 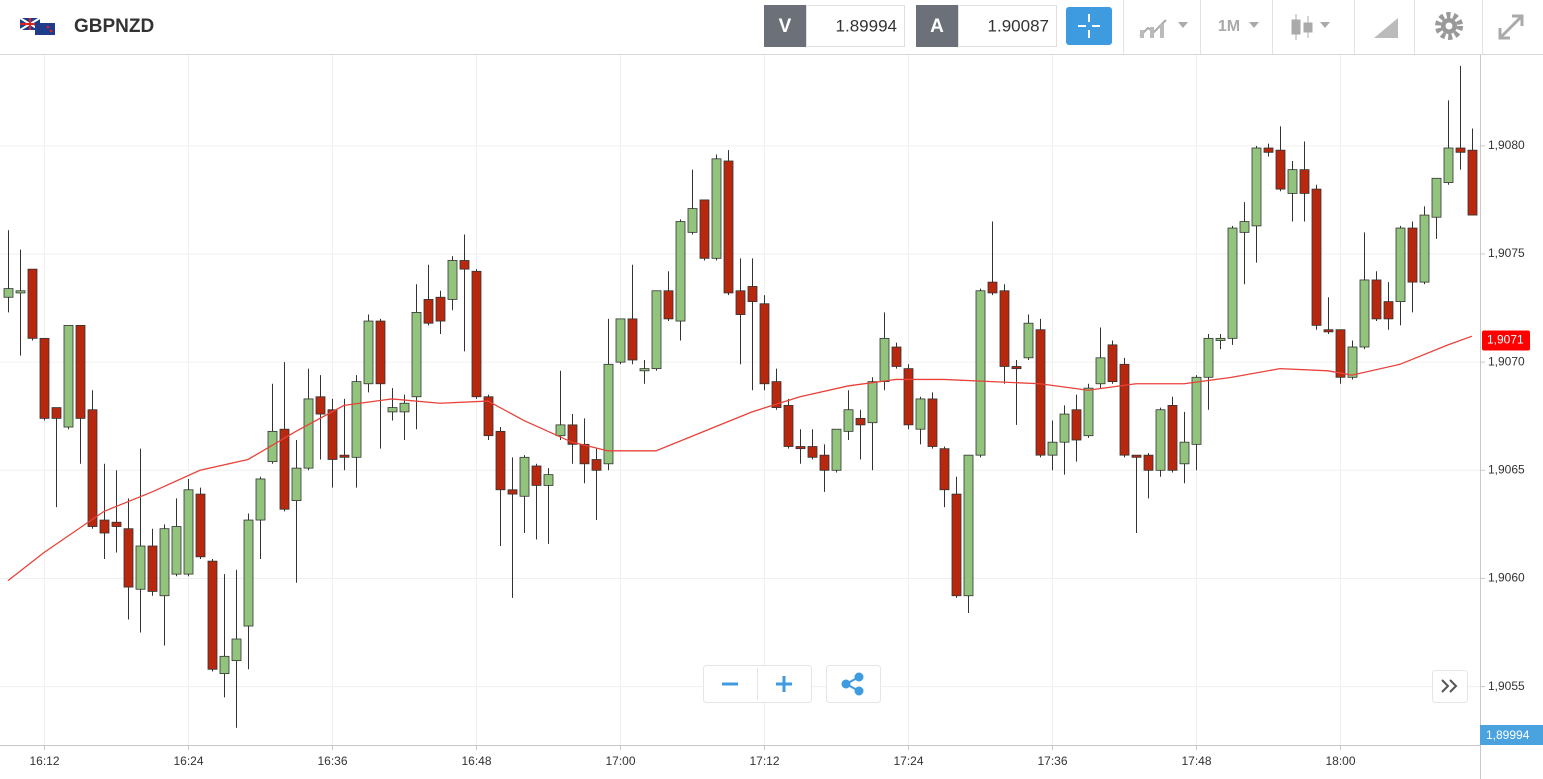 I want to click on bid-tag-label: 1,89994, so click(x=1508, y=735).